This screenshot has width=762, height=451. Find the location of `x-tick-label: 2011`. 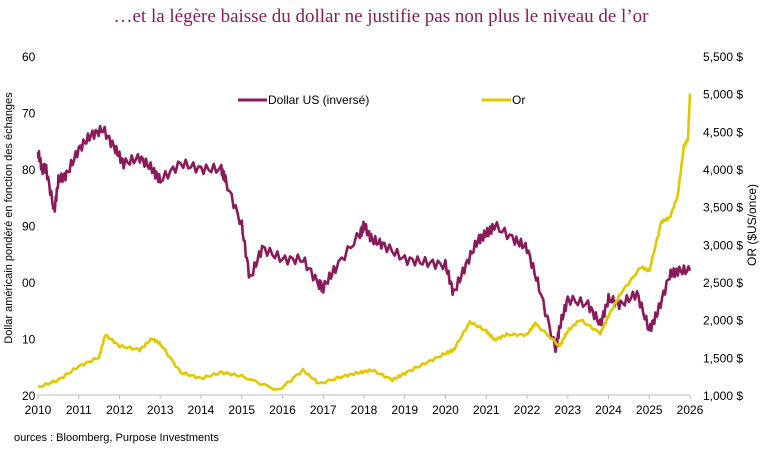

x-tick-label: 2011 is located at coordinates (79, 410).